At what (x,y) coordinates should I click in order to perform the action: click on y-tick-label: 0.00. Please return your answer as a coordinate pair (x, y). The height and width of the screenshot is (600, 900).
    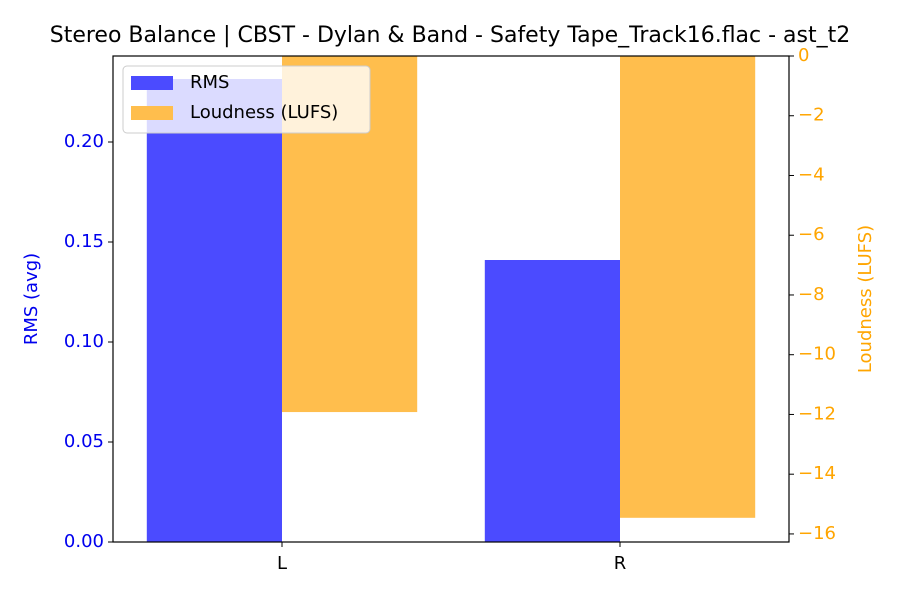
    Looking at the image, I should click on (84, 541).